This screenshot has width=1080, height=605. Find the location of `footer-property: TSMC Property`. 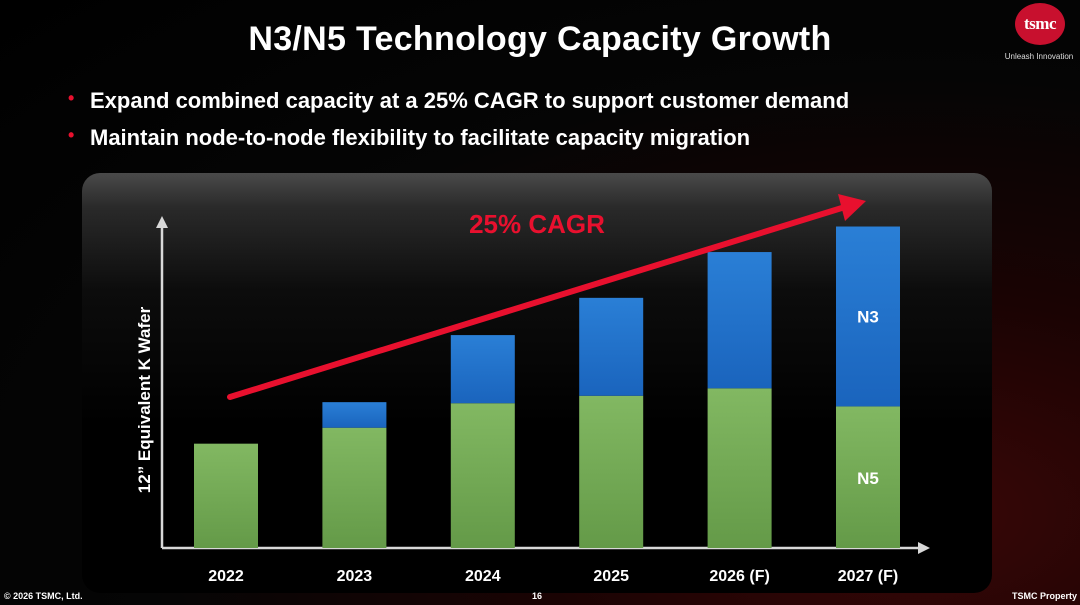

footer-property: TSMC Property is located at coordinates (1045, 596).